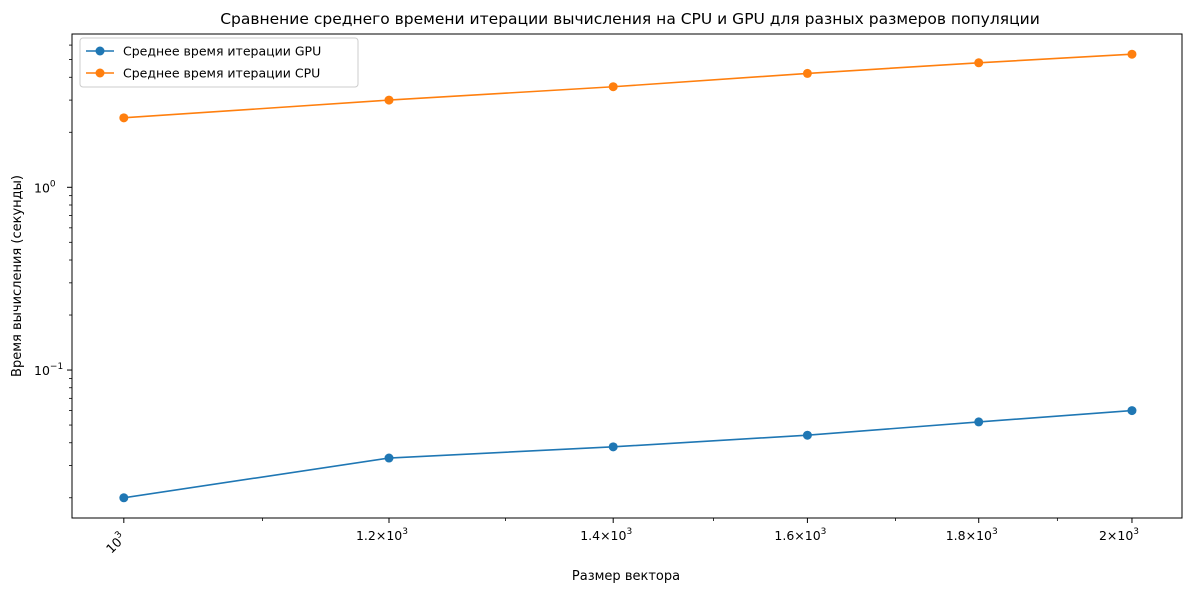 This screenshot has width=1189, height=590. I want to click on x-tick-label: 103, so click(115, 543).